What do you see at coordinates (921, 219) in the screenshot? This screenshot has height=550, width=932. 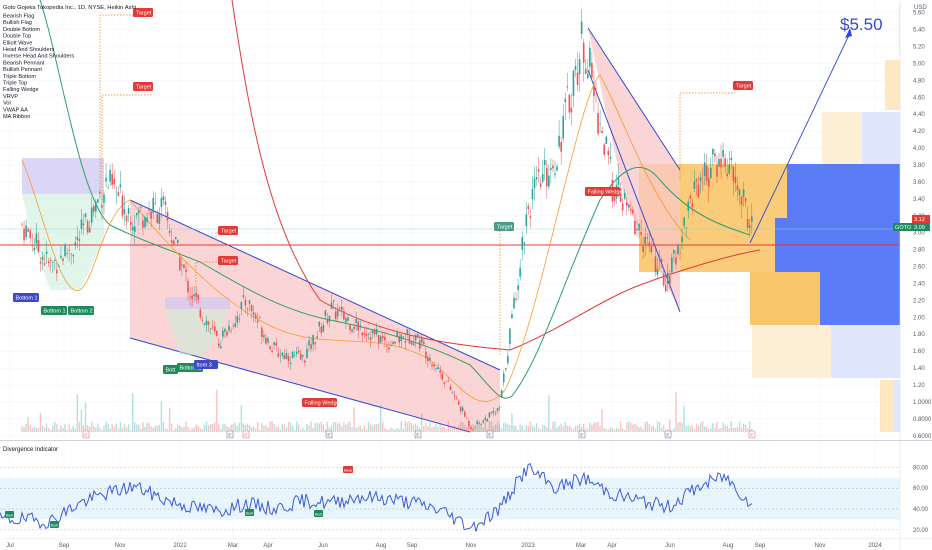 I see `last-price-badge` at bounding box center [921, 219].